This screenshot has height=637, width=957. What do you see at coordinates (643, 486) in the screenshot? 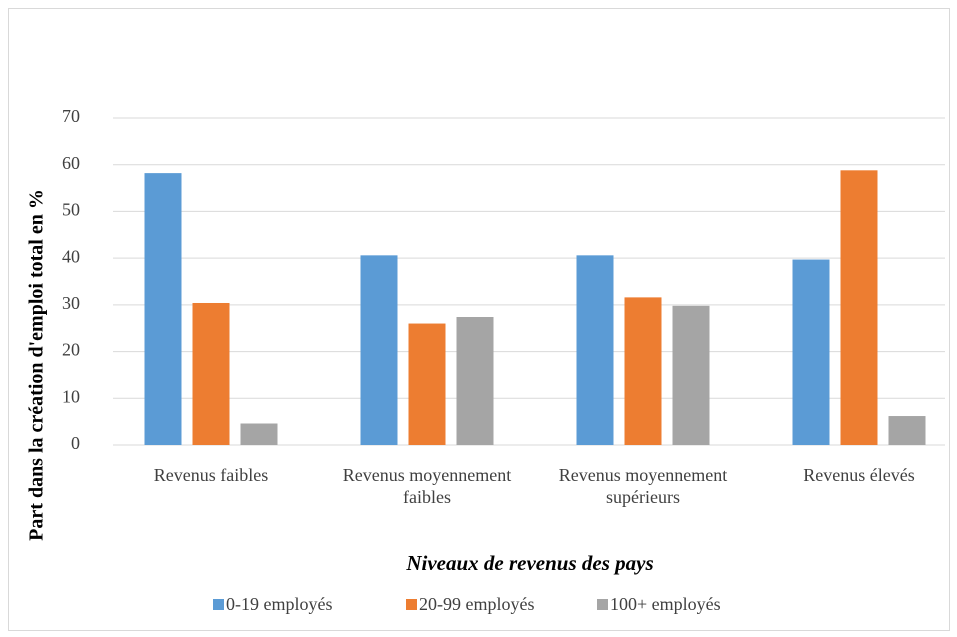
I see `x-tick-label: Revenus moyennement supérieurs` at bounding box center [643, 486].